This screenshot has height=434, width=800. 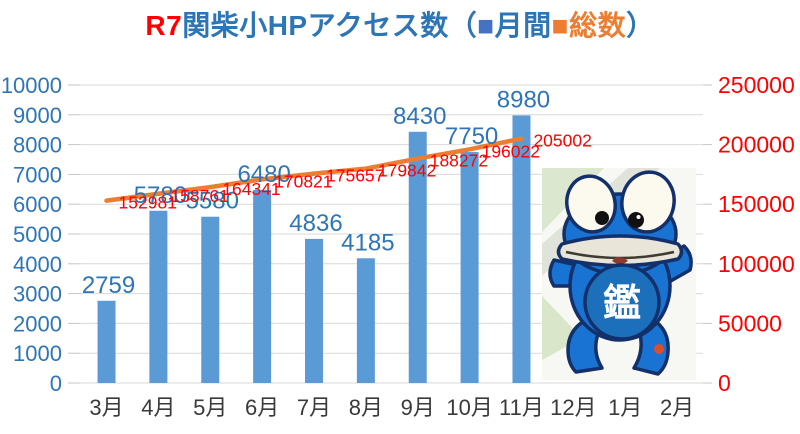 I want to click on monthly-bar-label: 5580, so click(x=212, y=201).